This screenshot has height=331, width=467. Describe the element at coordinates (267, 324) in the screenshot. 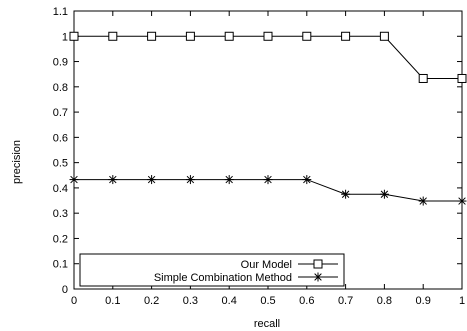

I see `x-axis-title: recall` at that location.